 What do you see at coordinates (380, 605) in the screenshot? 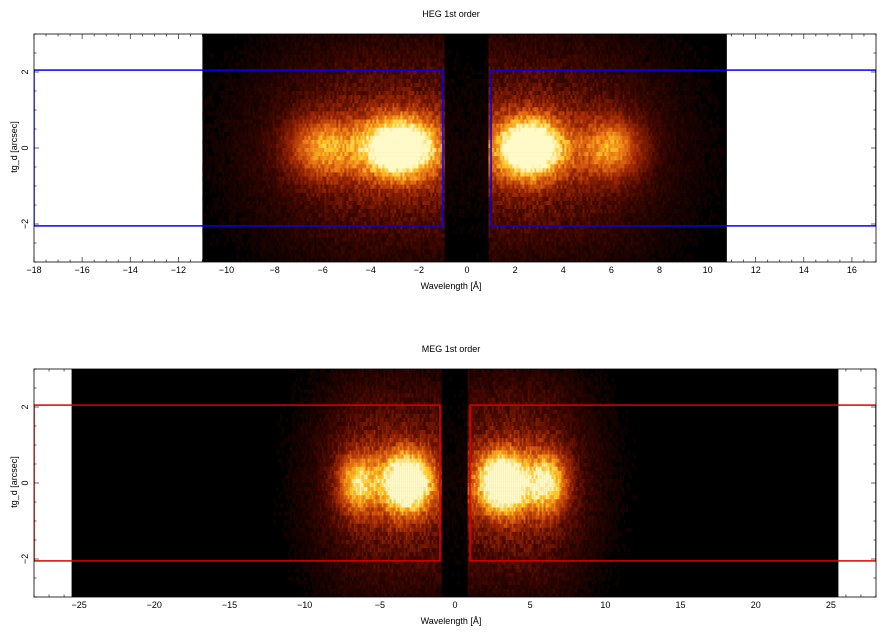
I see `meg-xtick-label: −5` at bounding box center [380, 605].